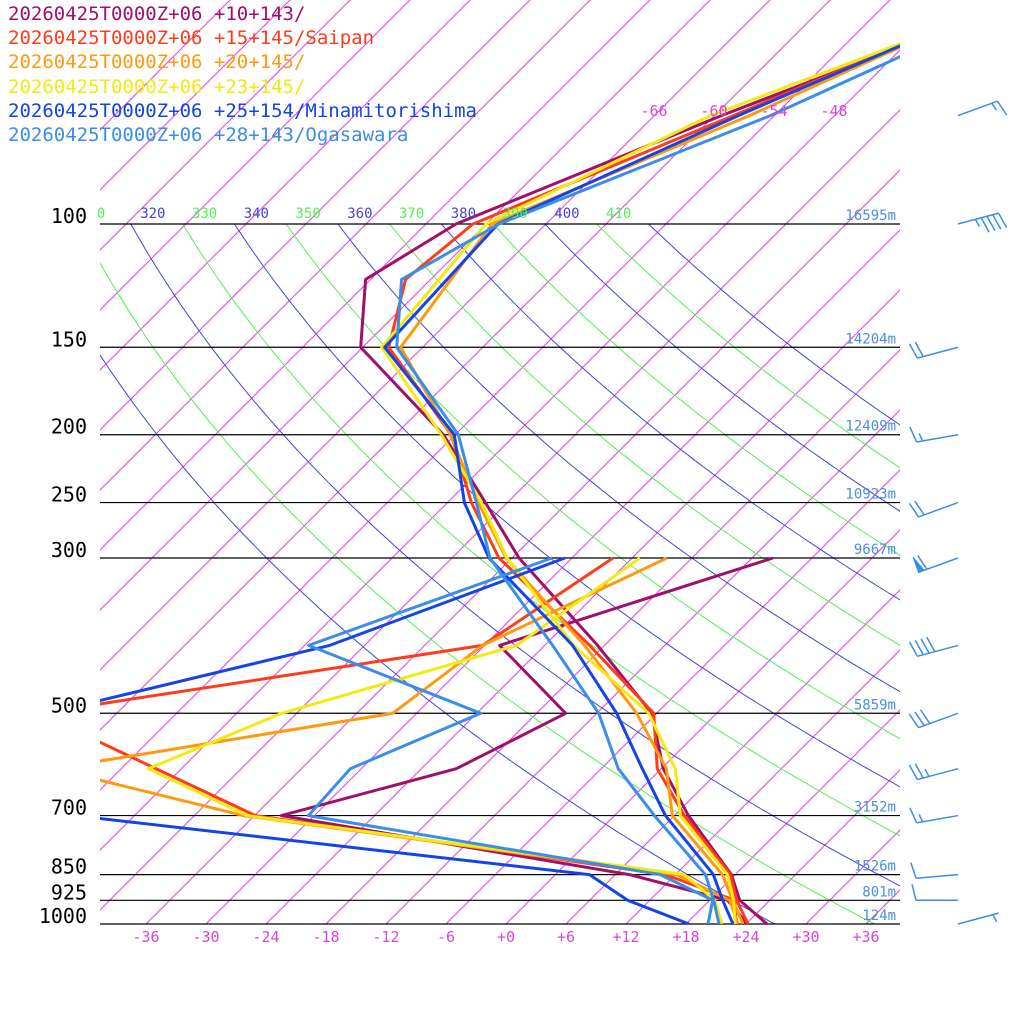 Image resolution: width=1024 pixels, height=1024 pixels. I want to click on temperature-tick-label: +6, so click(566, 937).